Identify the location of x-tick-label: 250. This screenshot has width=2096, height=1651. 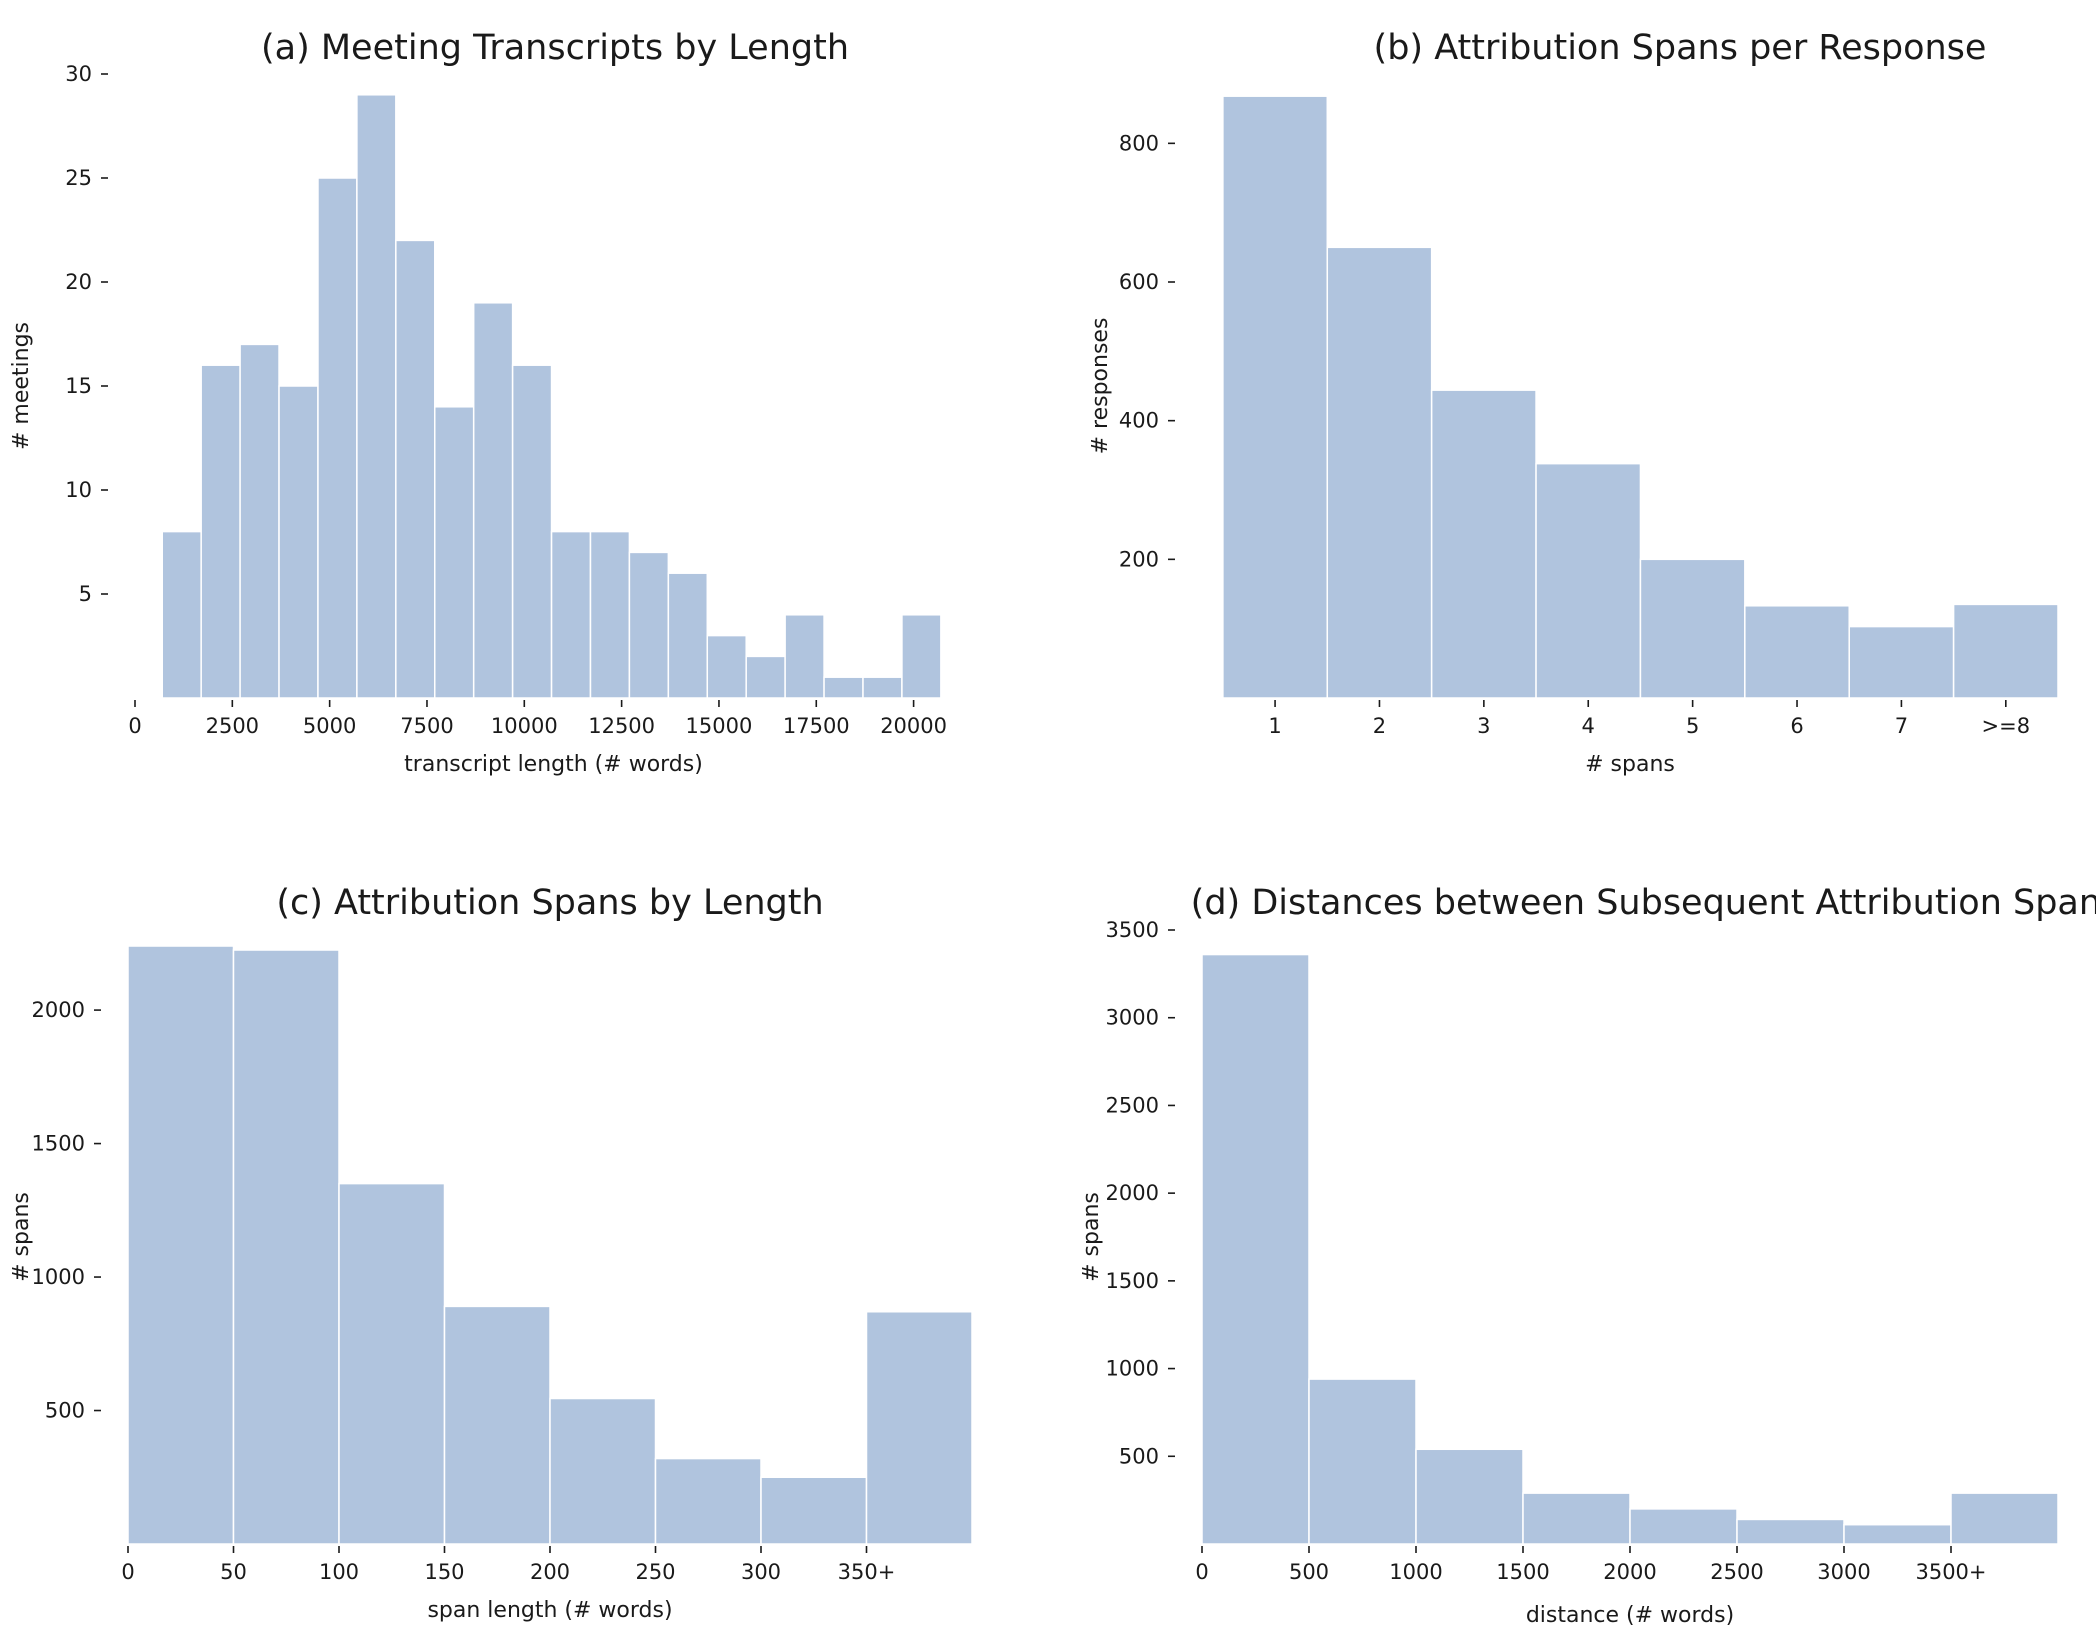
(655, 1572).